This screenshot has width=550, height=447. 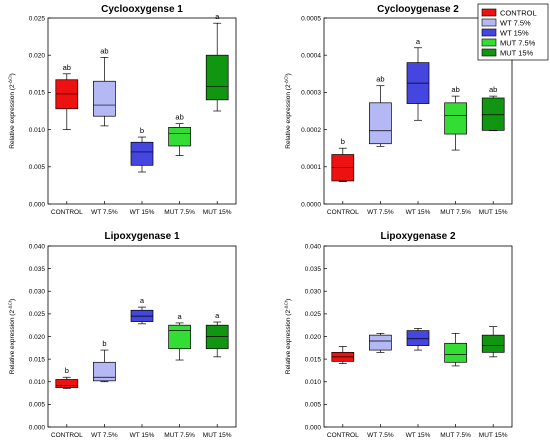 I want to click on box-1: ab, so click(x=67, y=96).